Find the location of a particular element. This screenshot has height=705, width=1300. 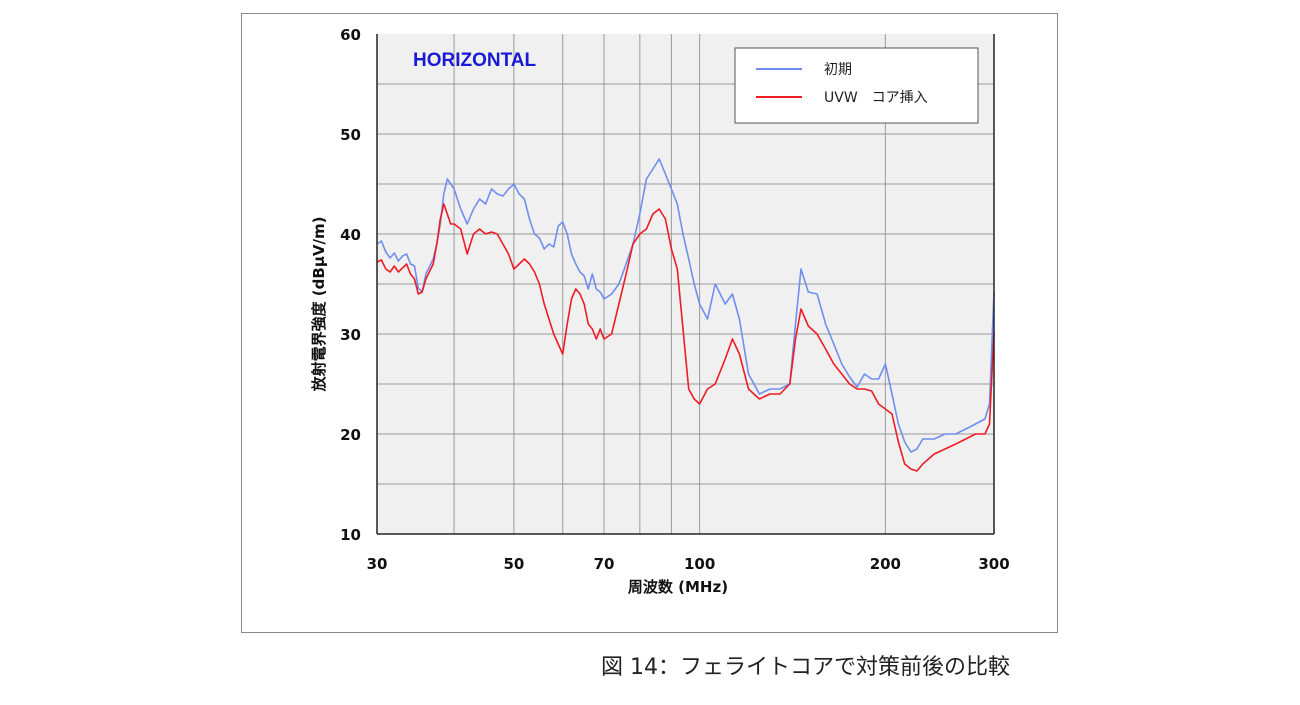

legend-label-core: UVW コア挿入 is located at coordinates (876, 98).